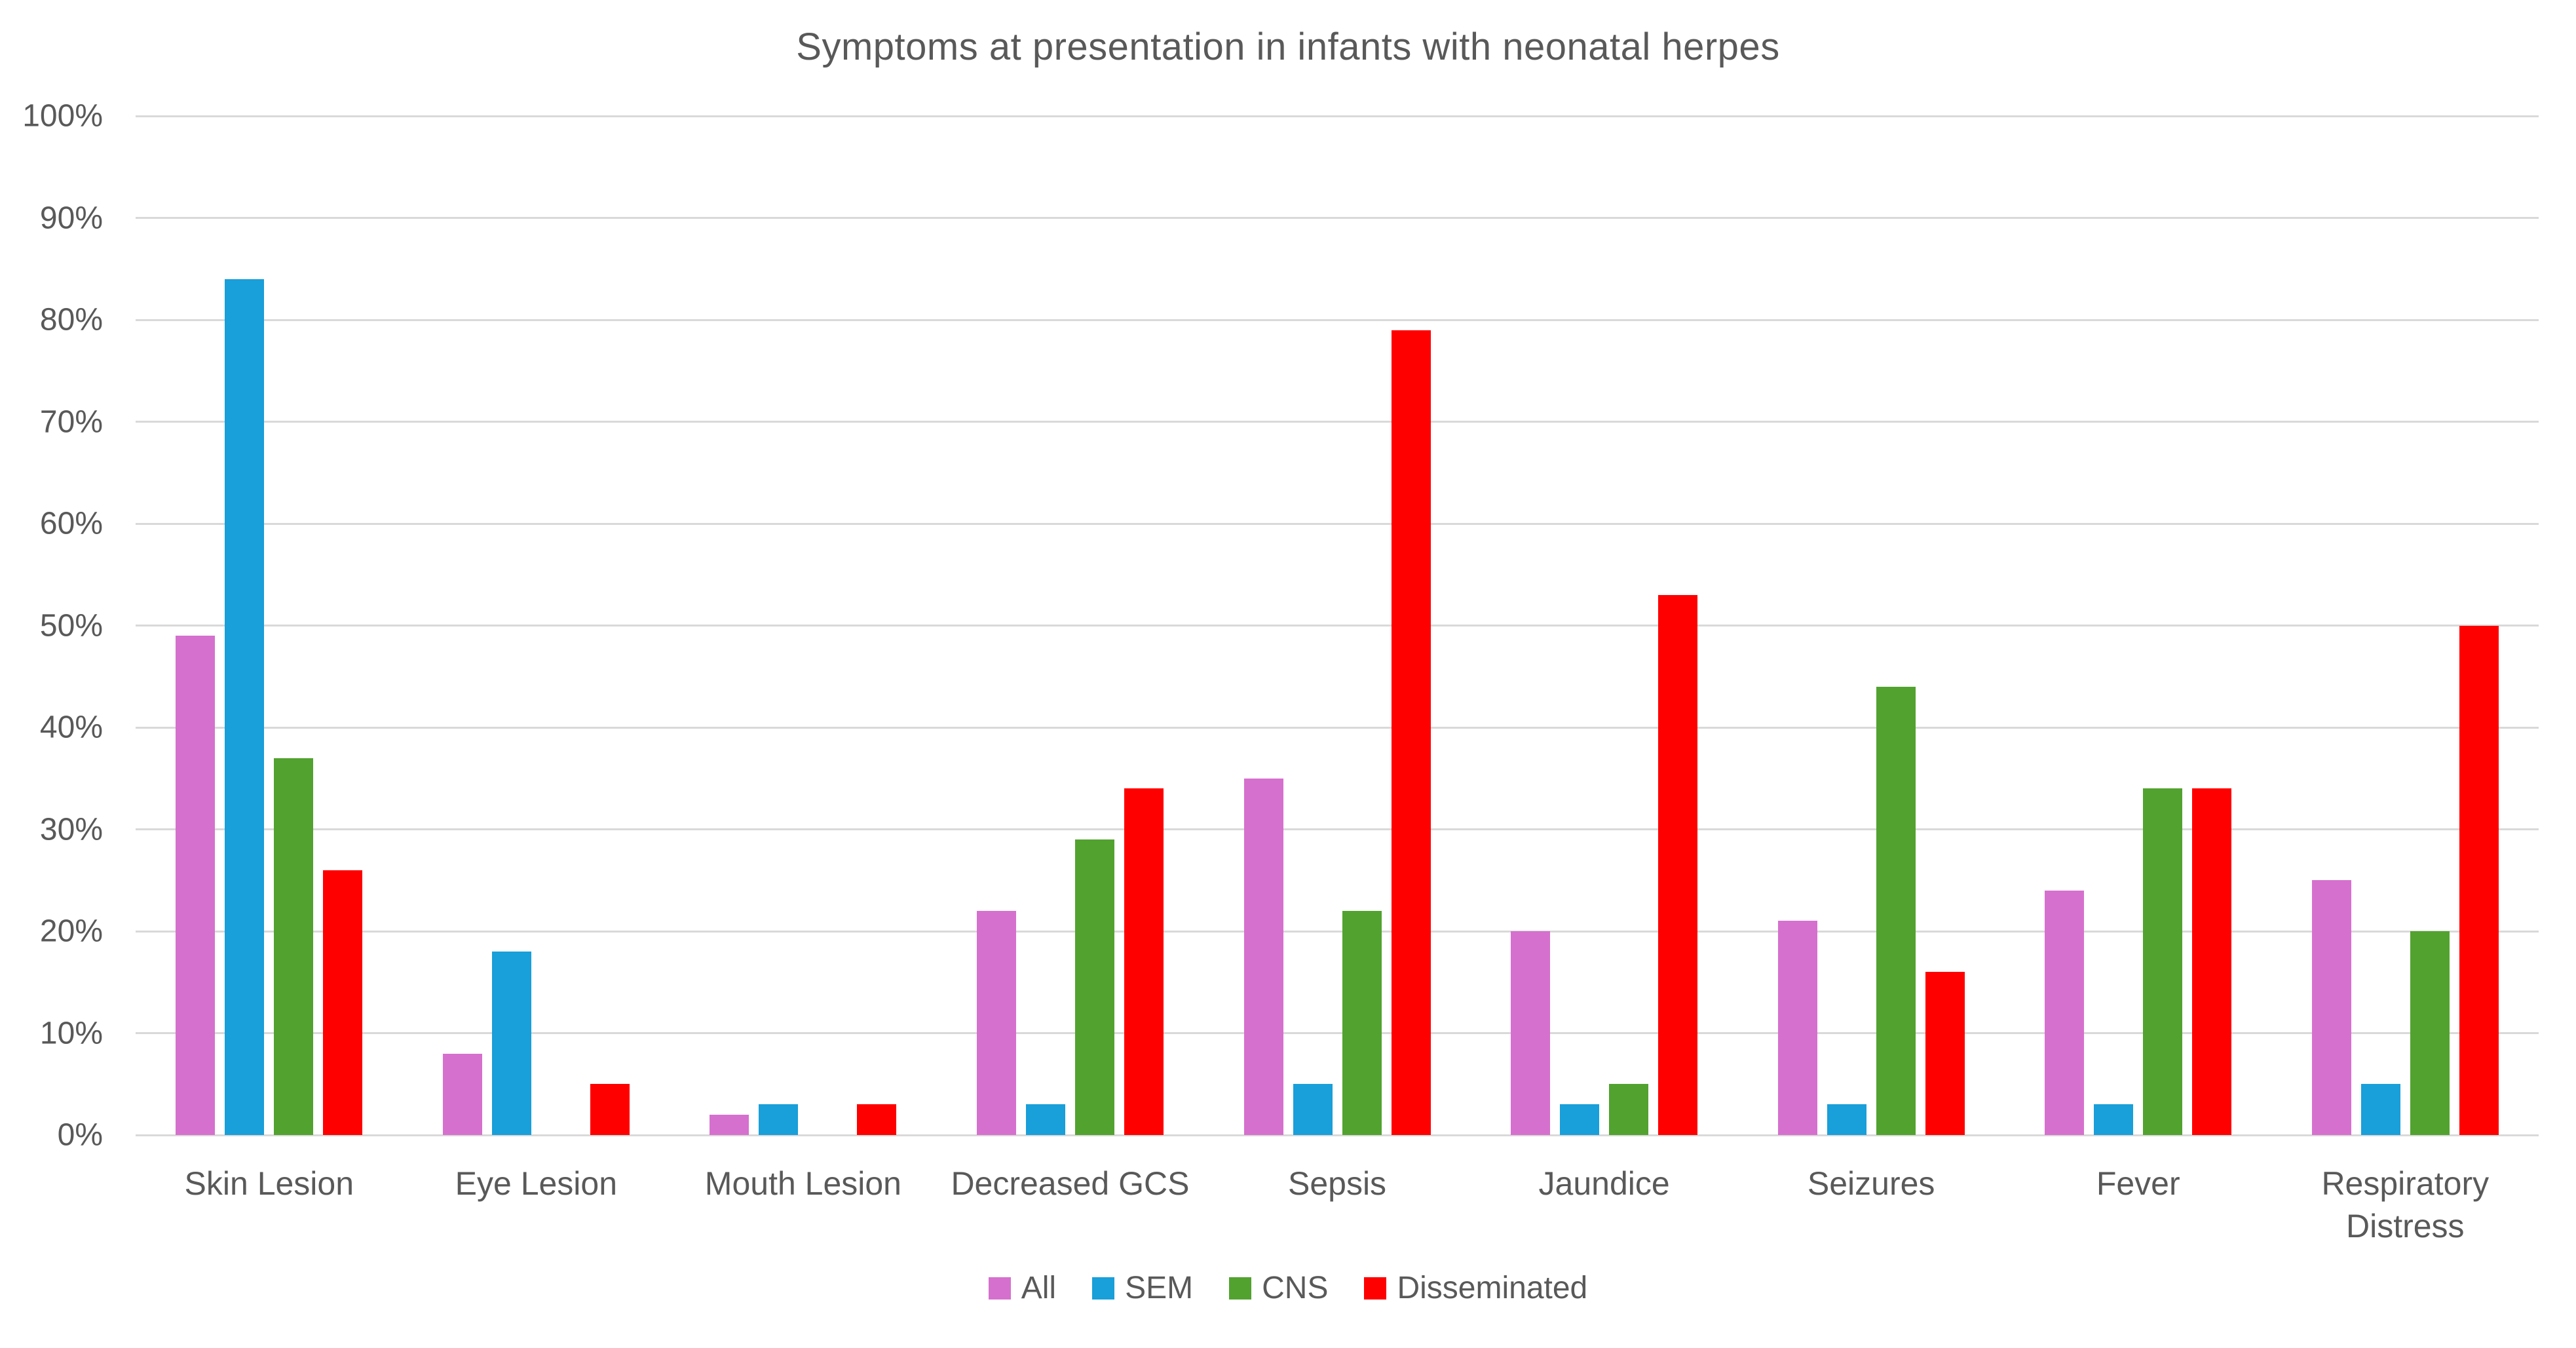 This screenshot has height=1348, width=2576. I want to click on x-axis-category-label: Skin Lesion, so click(269, 1184).